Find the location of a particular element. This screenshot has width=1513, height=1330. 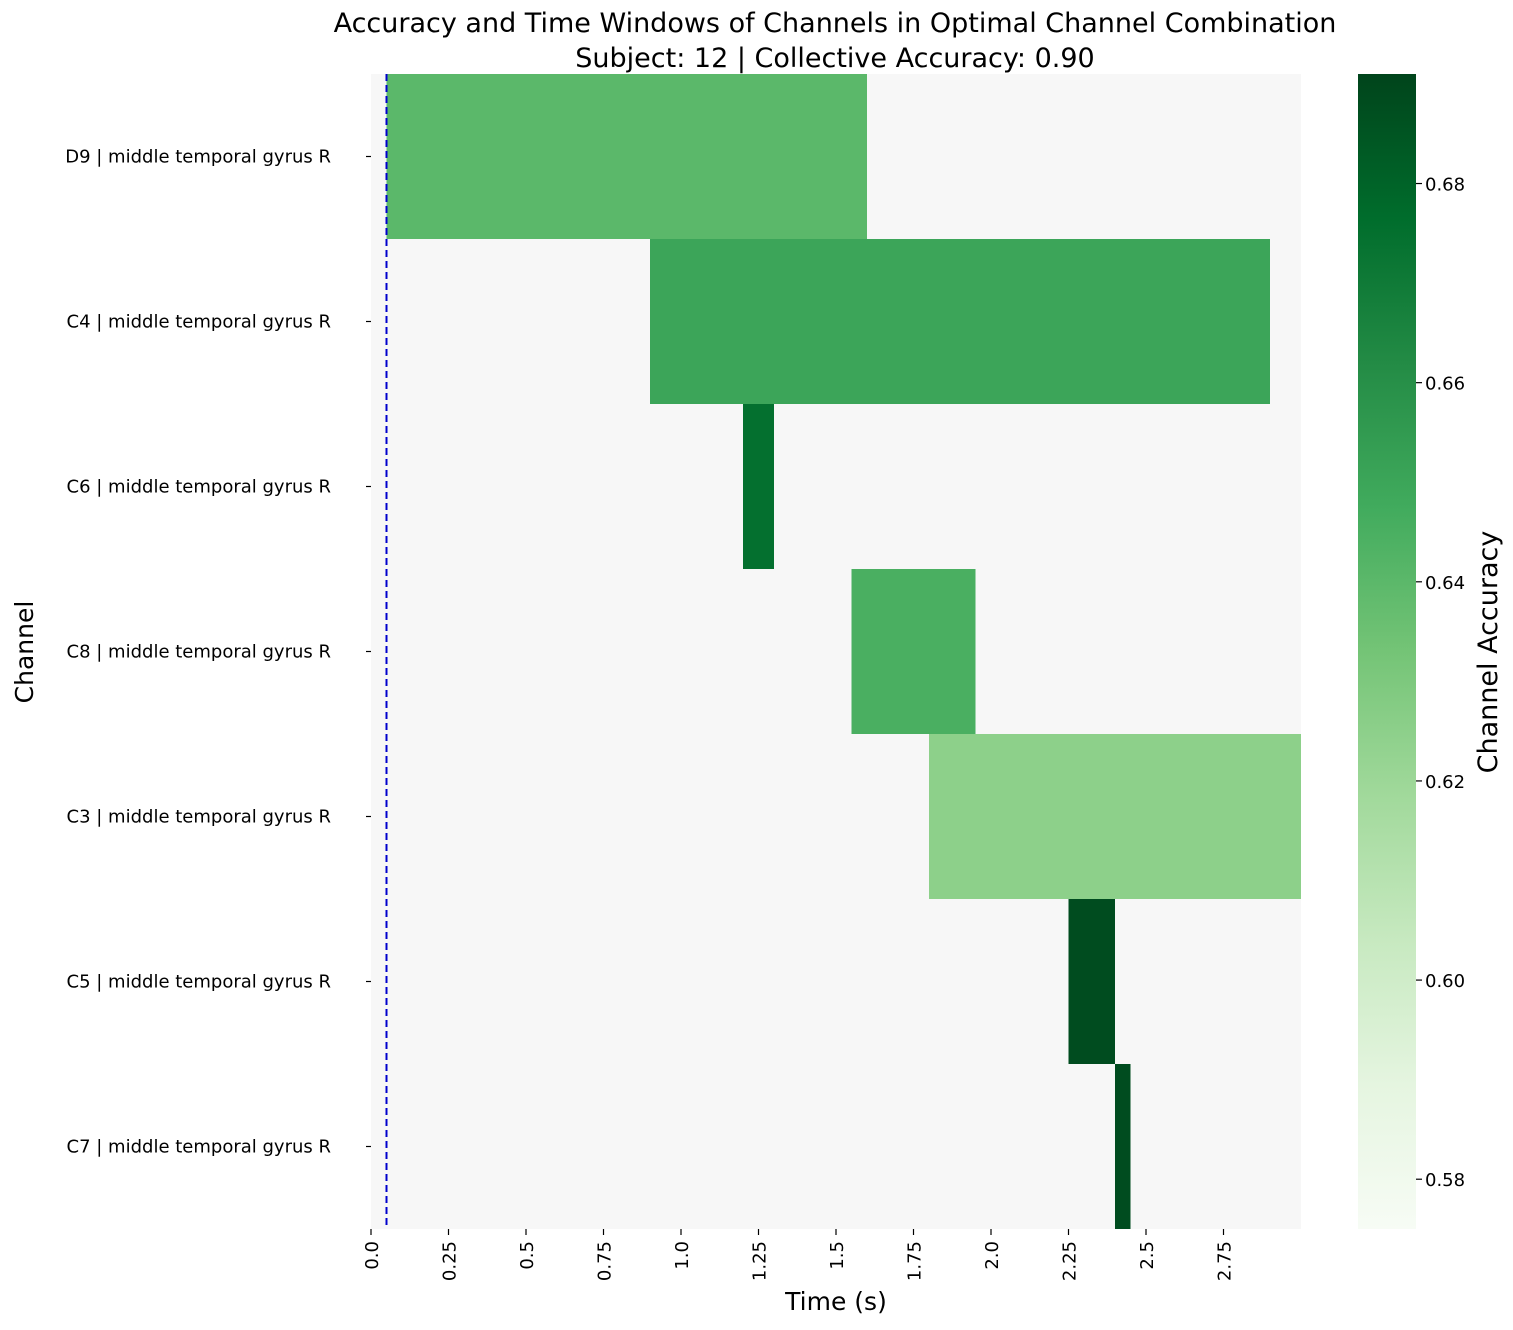

x-tick-label: 0.5 is located at coordinates (527, 1255).